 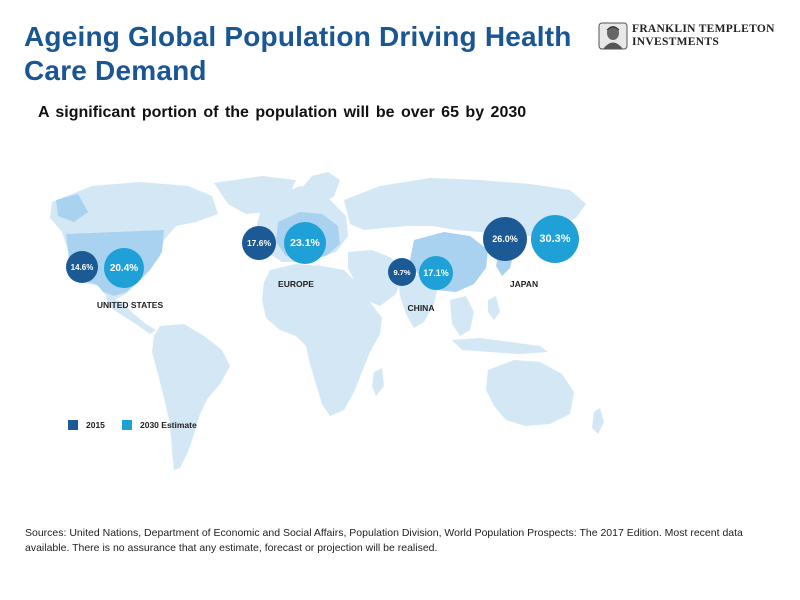 What do you see at coordinates (462, 316) in the screenshot?
I see `southeast-asia-shape` at bounding box center [462, 316].